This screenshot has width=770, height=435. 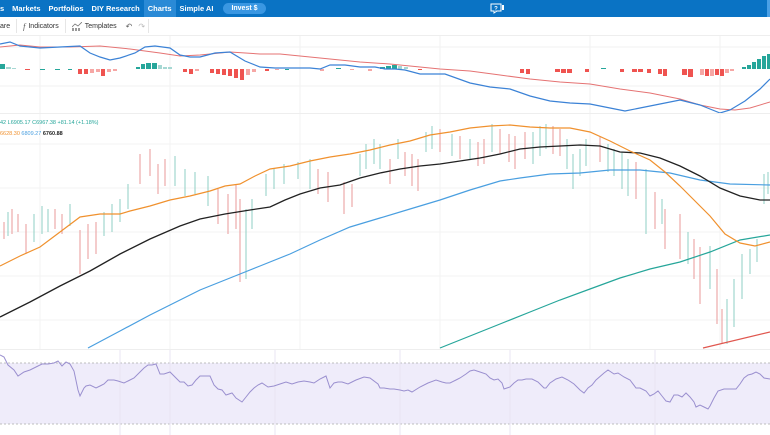 What do you see at coordinates (3, 123) in the screenshot?
I see `ohlc-partial-value: 42` at bounding box center [3, 123].